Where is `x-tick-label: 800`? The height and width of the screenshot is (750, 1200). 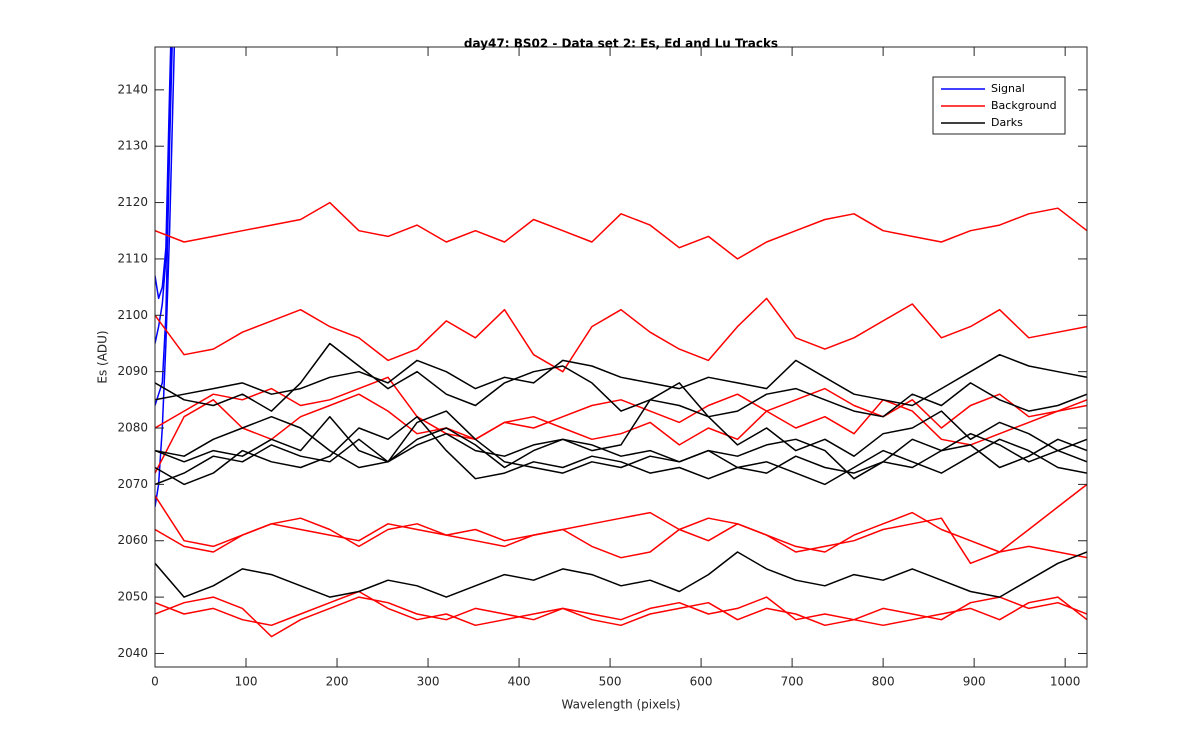
x-tick-label: 800 is located at coordinates (883, 682).